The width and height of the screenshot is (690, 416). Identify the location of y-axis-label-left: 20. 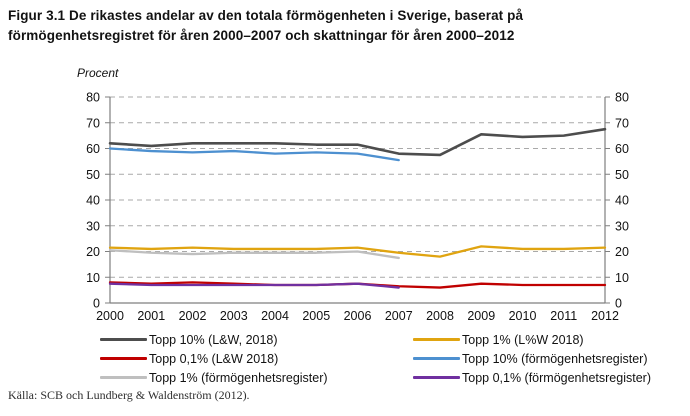
(93, 252).